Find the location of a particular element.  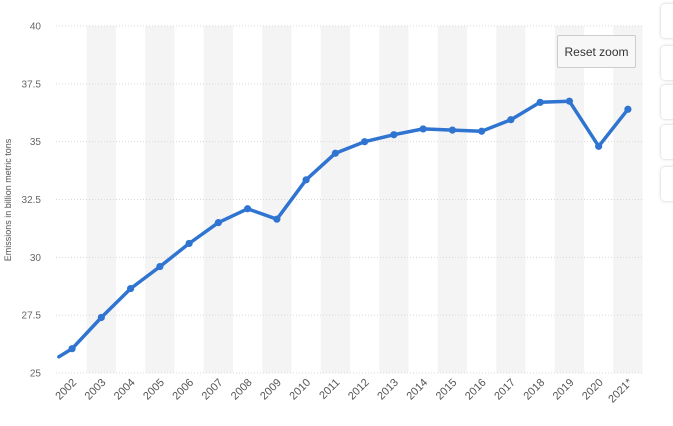

x-tick-label: 2015 is located at coordinates (447, 390).